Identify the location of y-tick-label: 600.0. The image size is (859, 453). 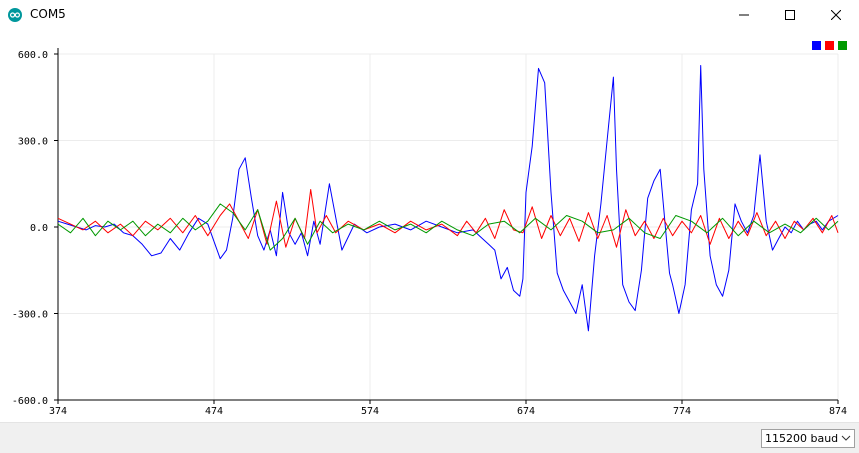
(33, 55).